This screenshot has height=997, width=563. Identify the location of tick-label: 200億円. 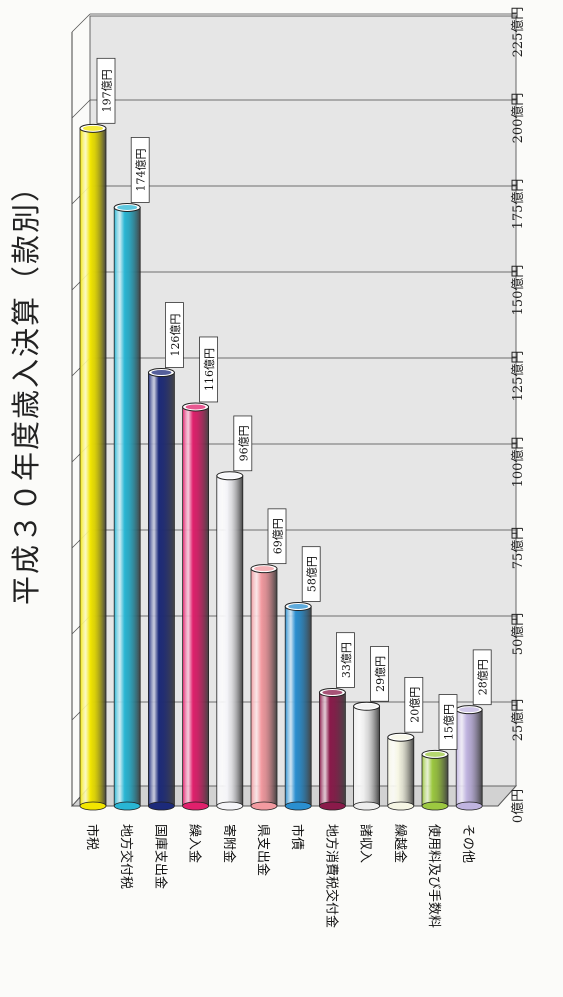
(518, 118).